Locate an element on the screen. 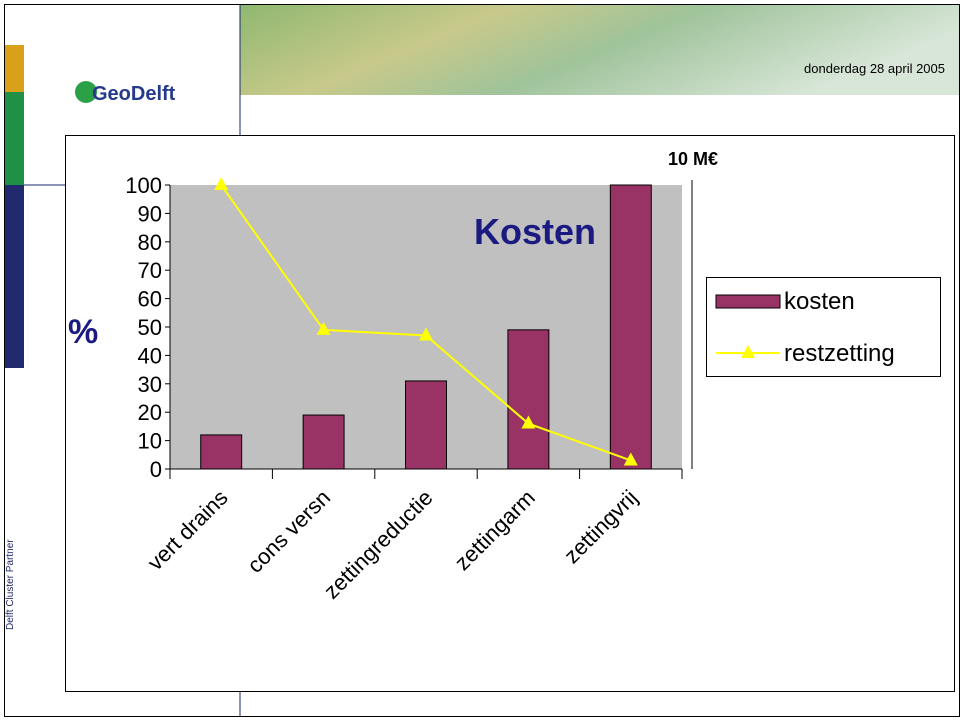 The width and height of the screenshot is (965, 721). logo: GeoDelft is located at coordinates (134, 94).